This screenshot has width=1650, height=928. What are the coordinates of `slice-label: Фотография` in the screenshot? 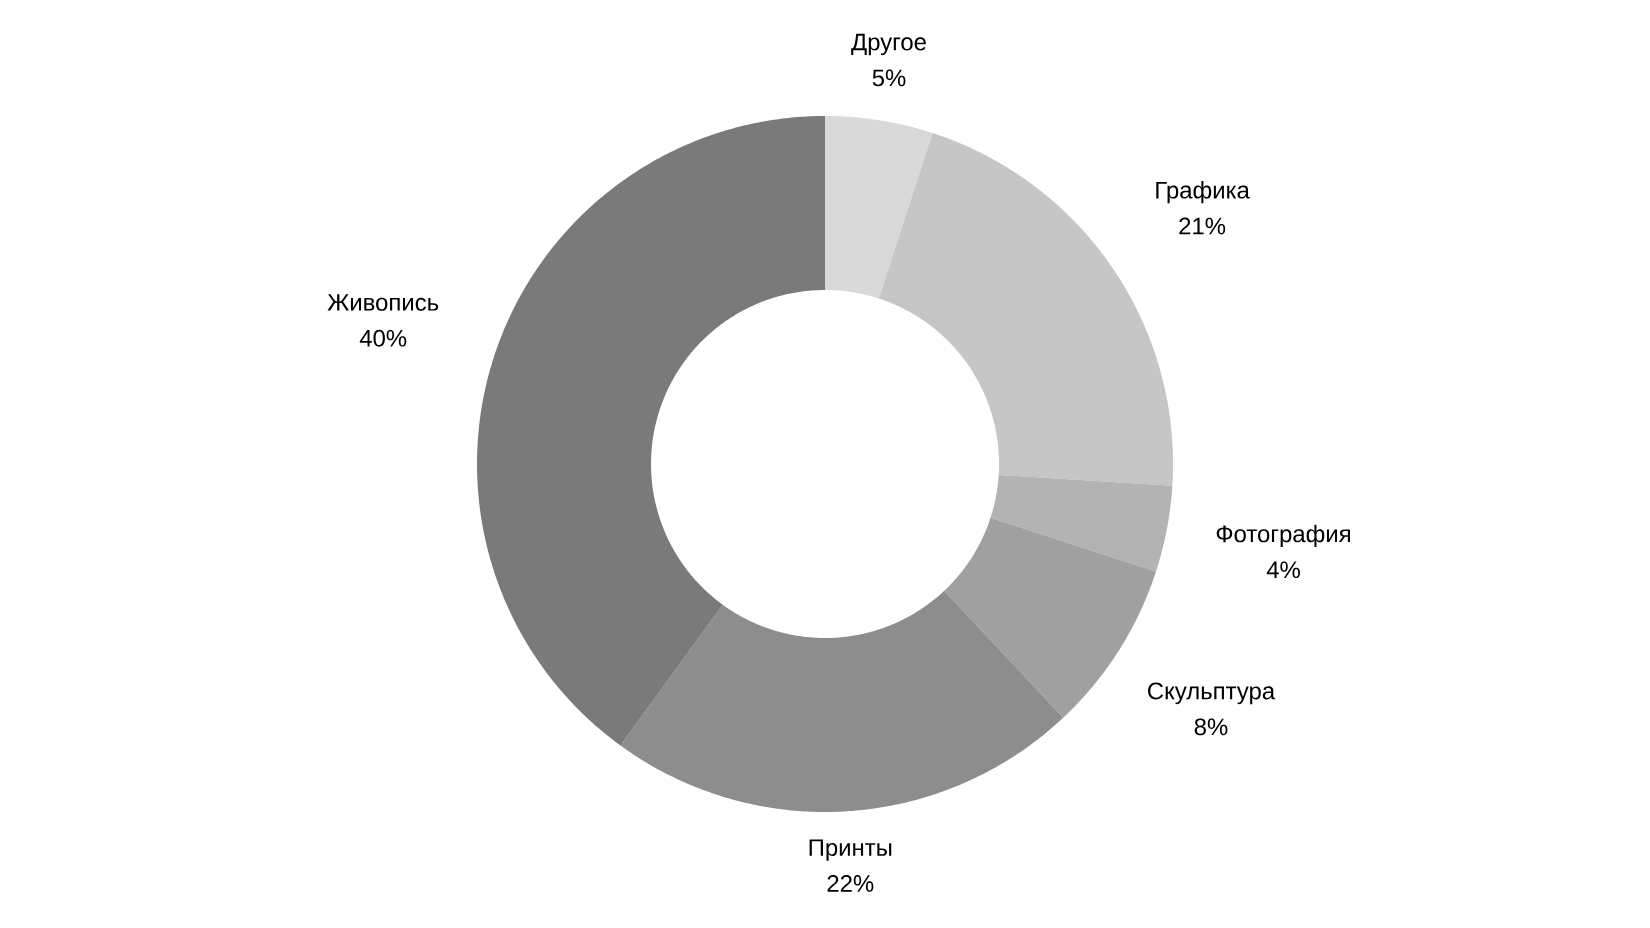 It's located at (1283, 536).